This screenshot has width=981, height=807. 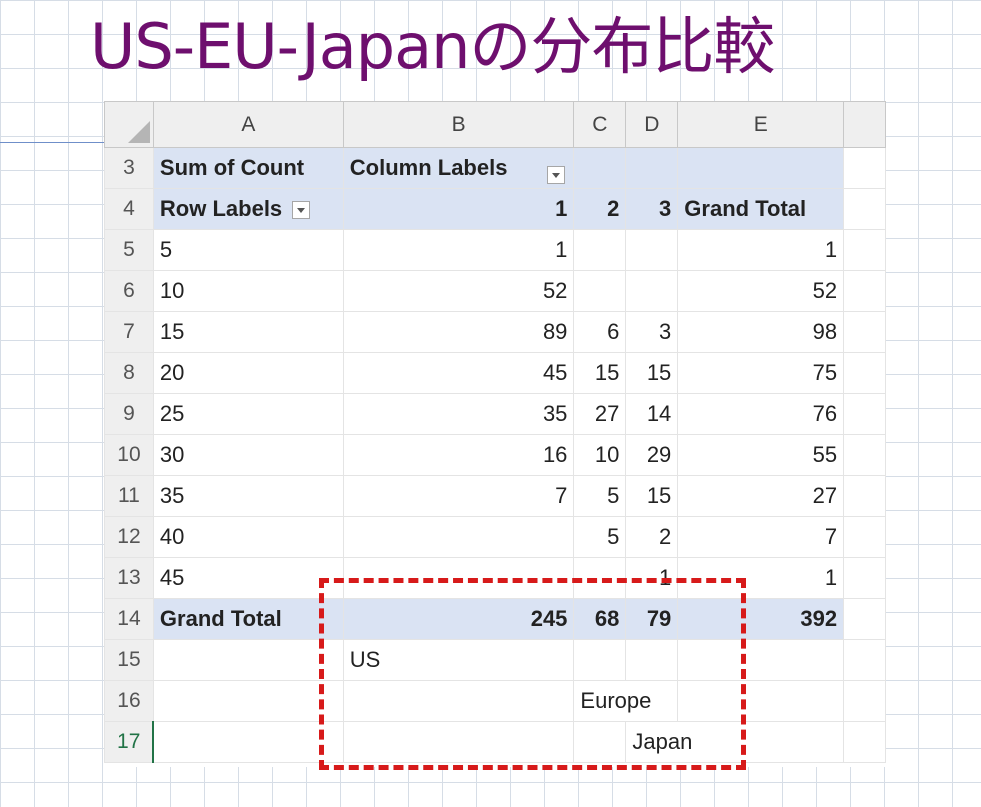 What do you see at coordinates (600, 455) in the screenshot?
I see `value-col-2: 10` at bounding box center [600, 455].